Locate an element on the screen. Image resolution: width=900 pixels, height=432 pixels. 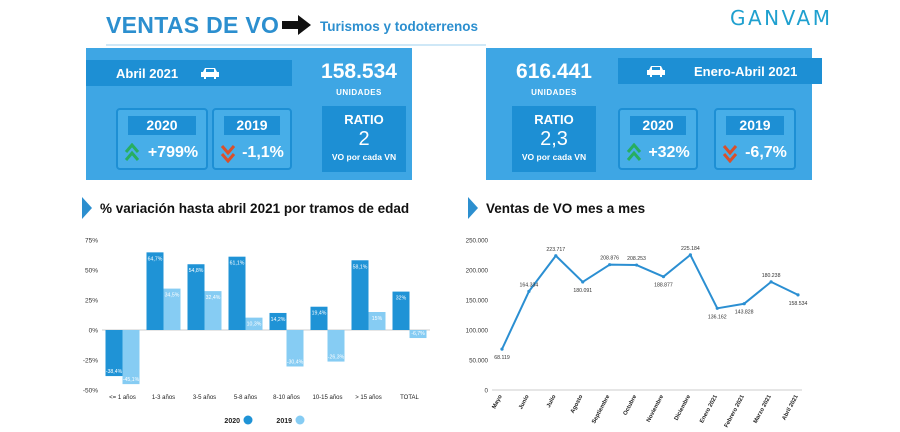
x-tick-label: Agosto is located at coordinates (577, 404).